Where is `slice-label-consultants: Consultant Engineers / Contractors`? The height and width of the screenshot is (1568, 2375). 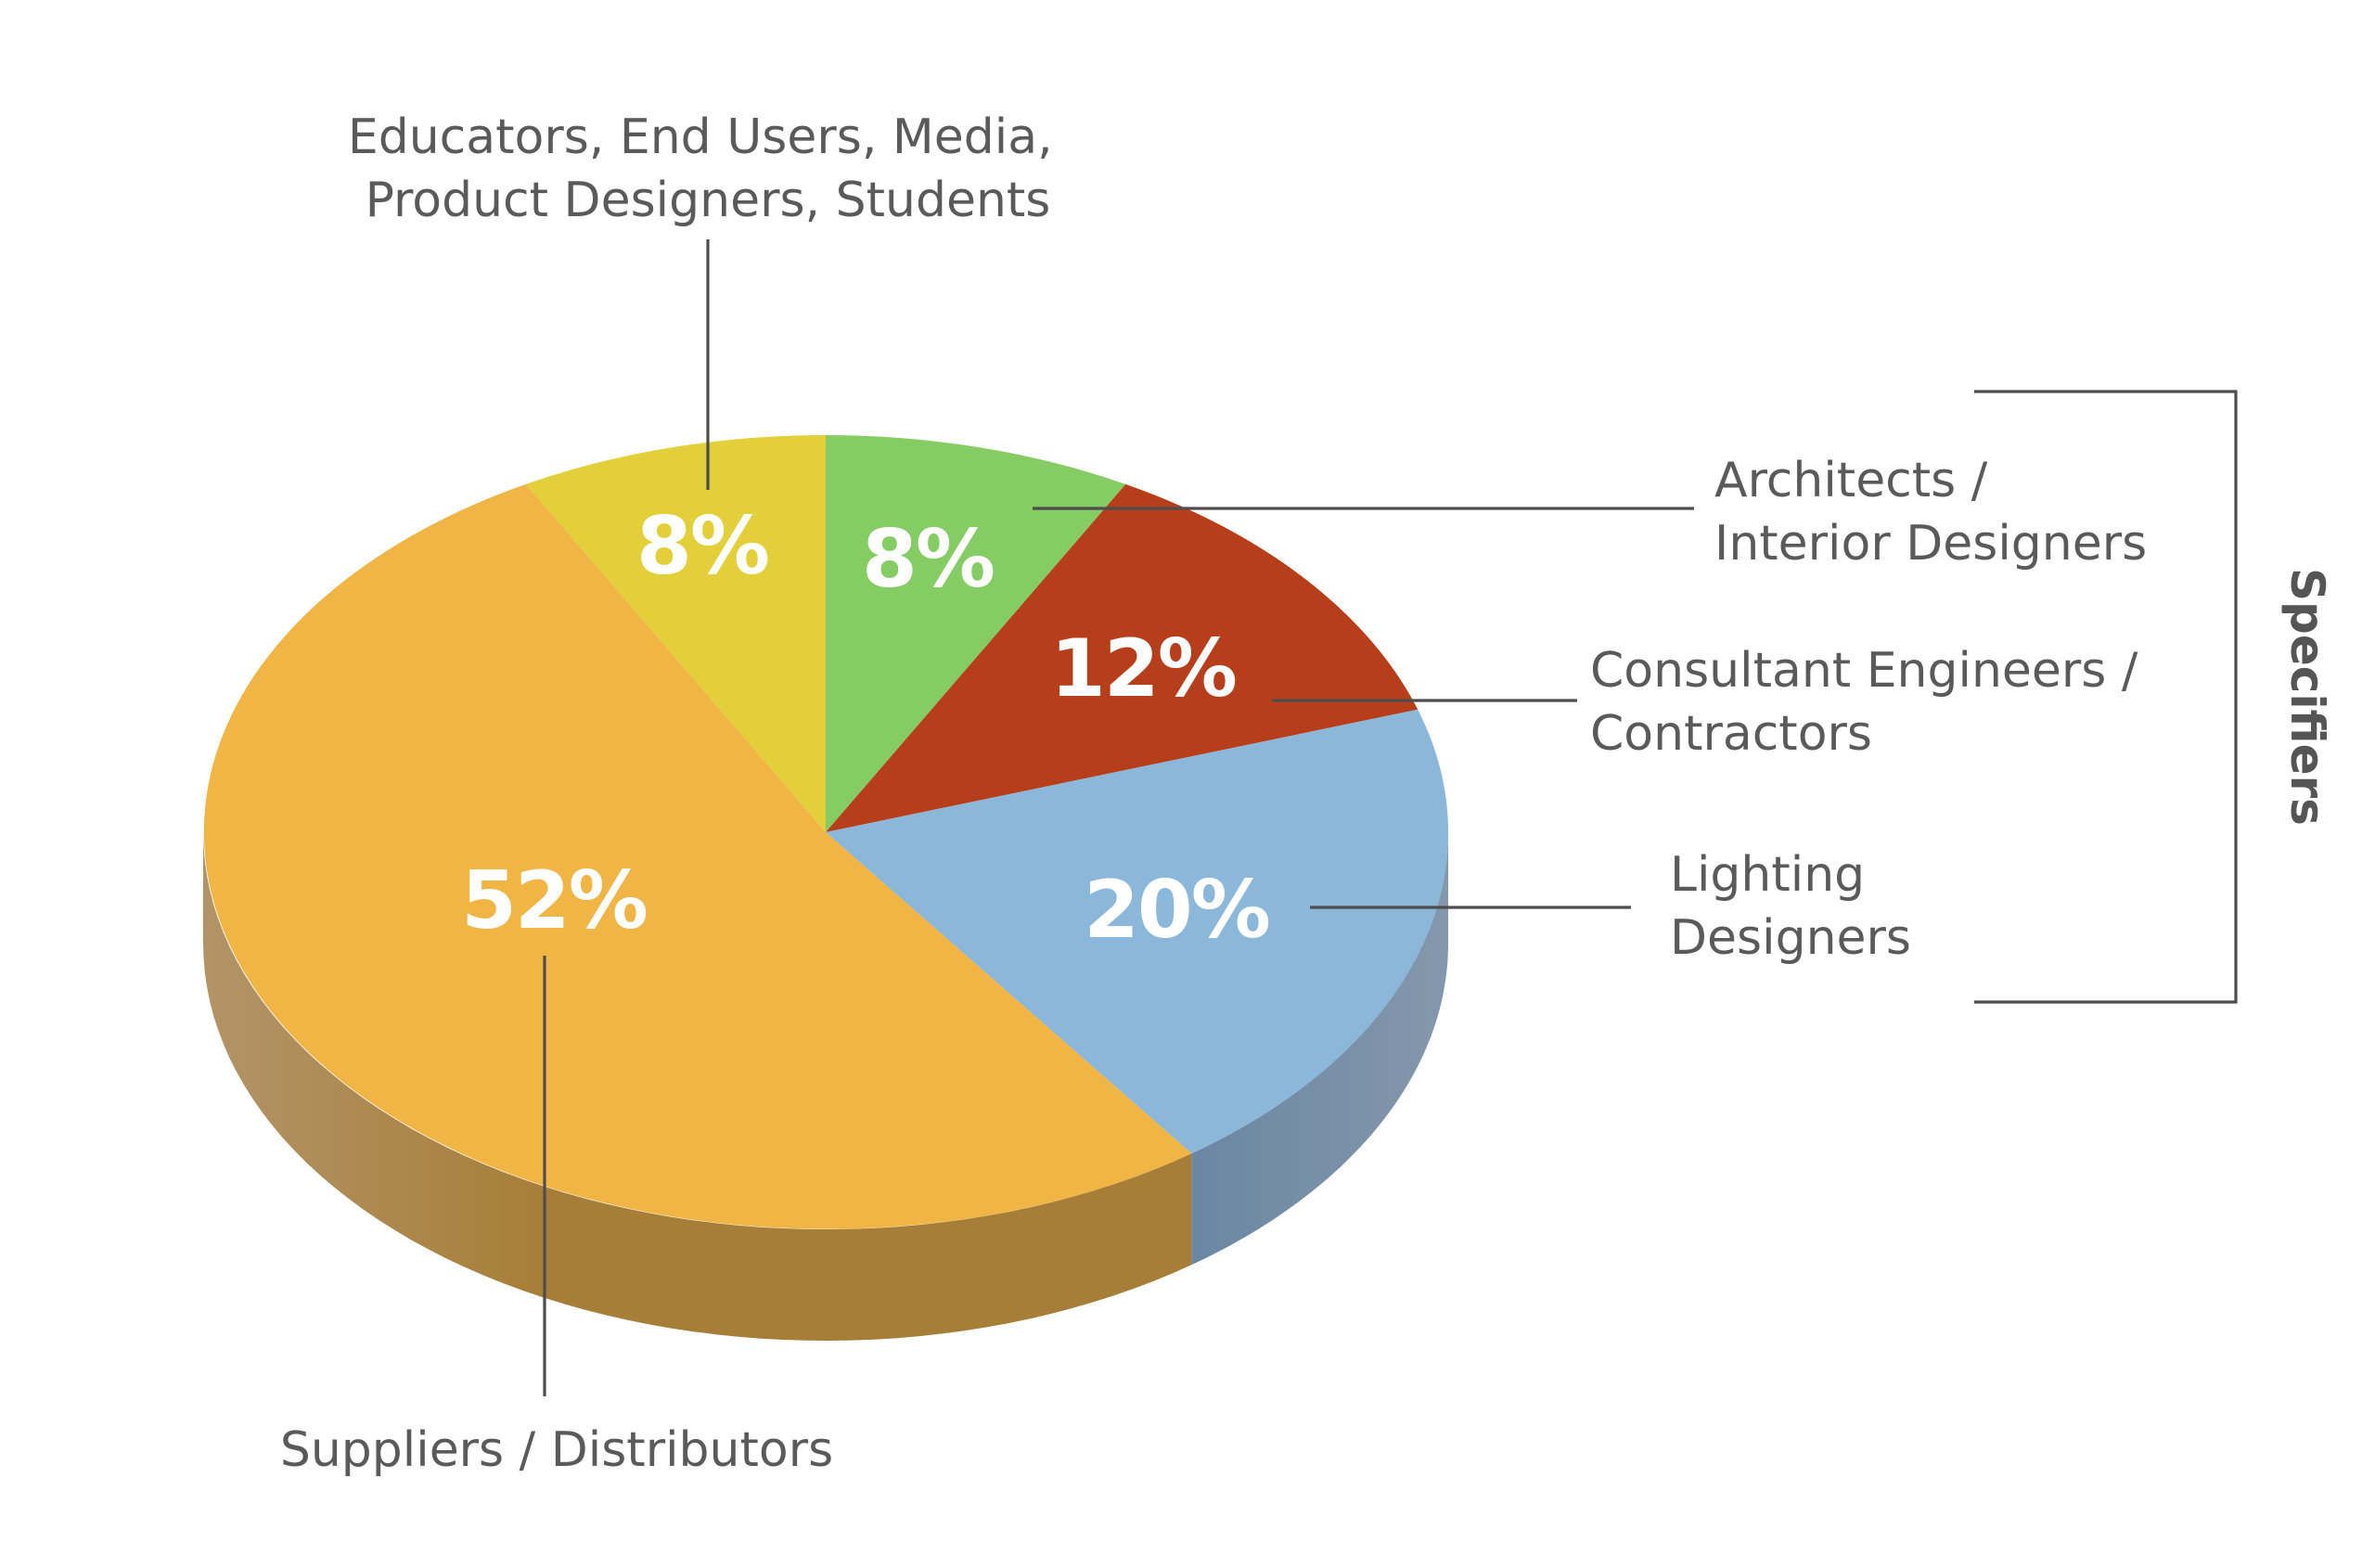
slice-label-consultants: Consultant Engineers / Contractors is located at coordinates (1871, 702).